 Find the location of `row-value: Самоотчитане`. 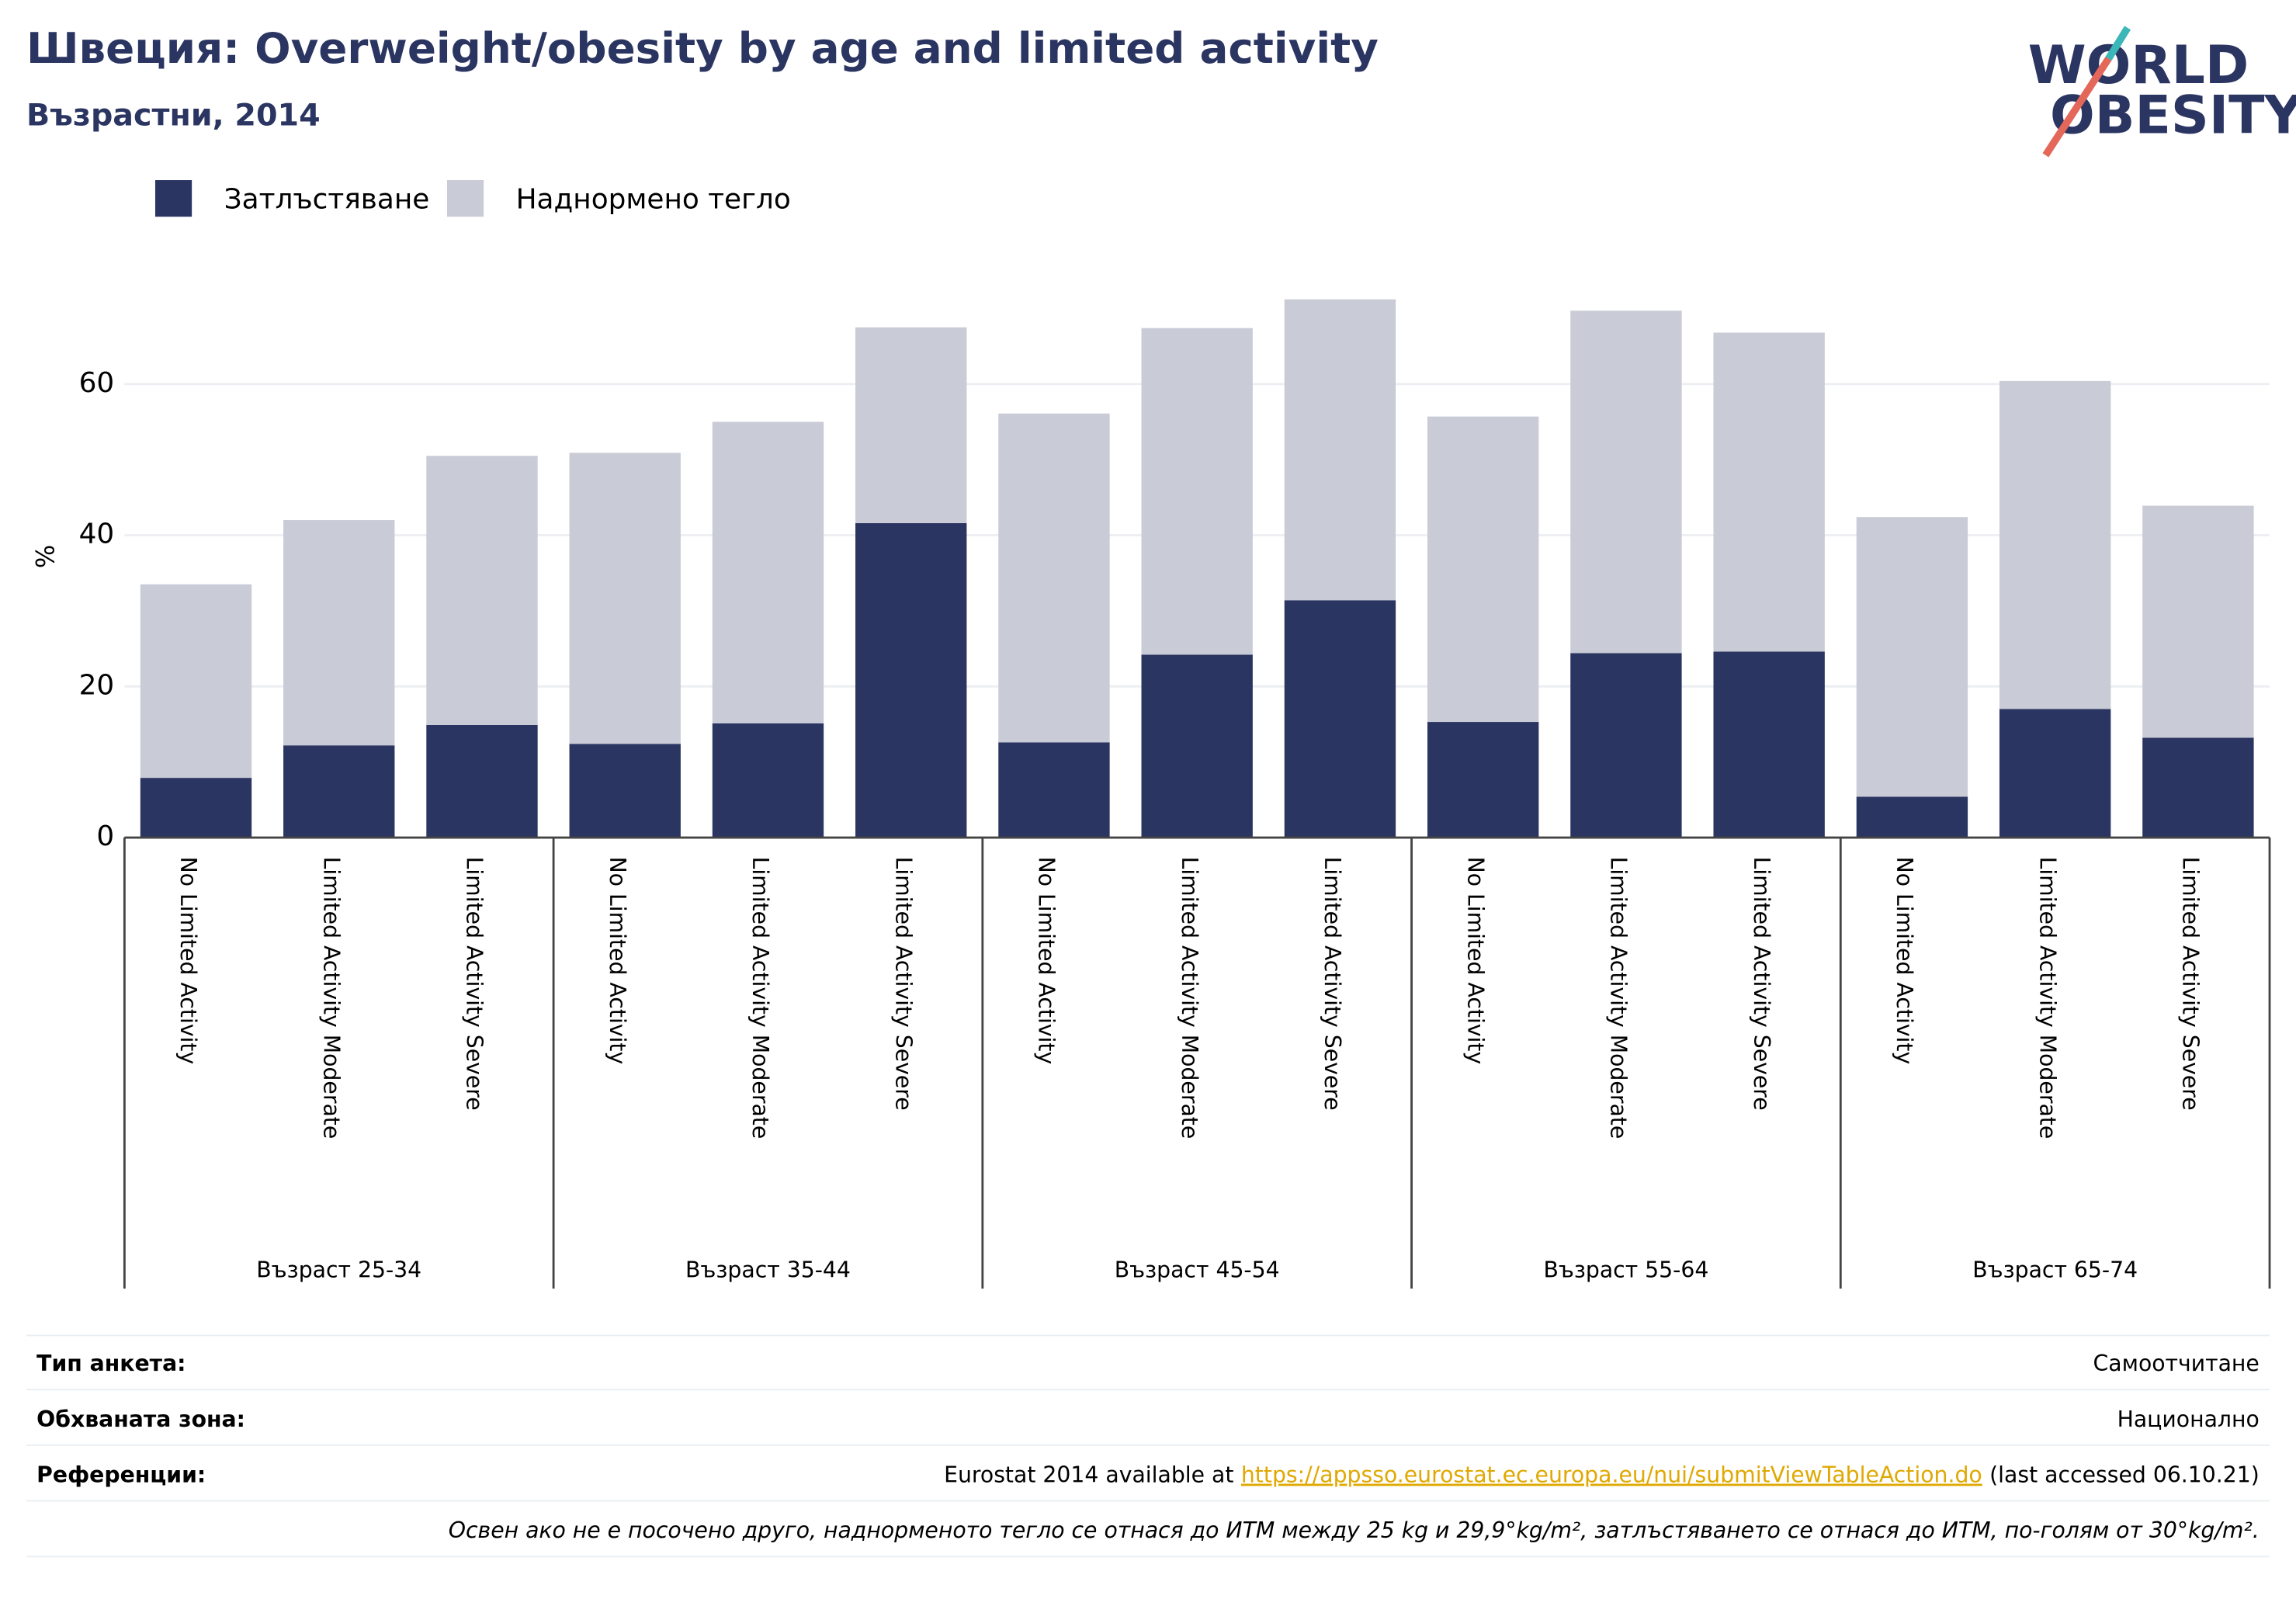

row-value: Самоотчитане is located at coordinates (2176, 1363).